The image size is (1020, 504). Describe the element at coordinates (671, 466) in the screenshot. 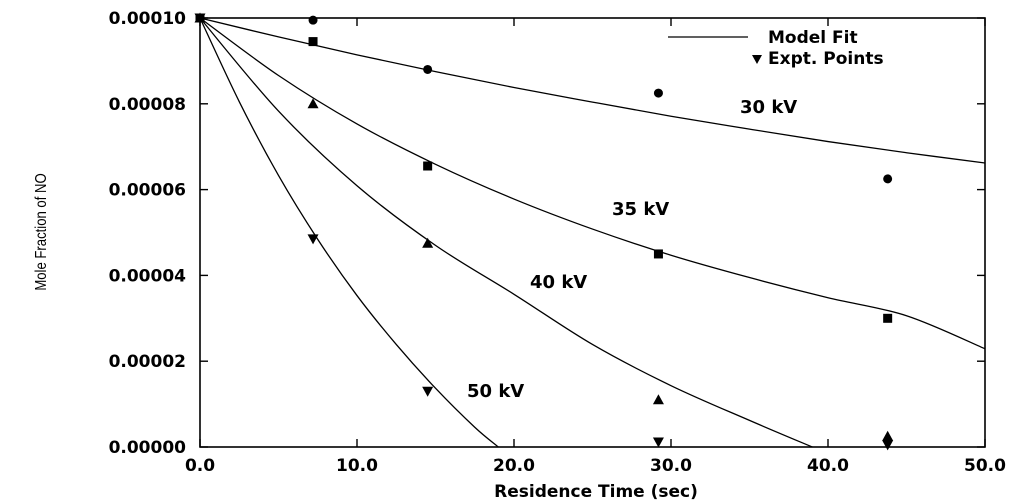

I see `x-tick-label: 30.0` at that location.